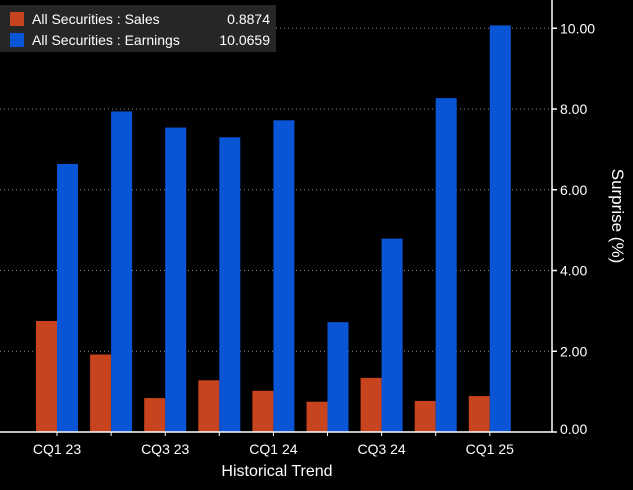 The height and width of the screenshot is (490, 633). Describe the element at coordinates (573, 228) in the screenshot. I see `y-axis-ticks: 0.00 2.00 4.00 6.00 8.00 10.00` at that location.